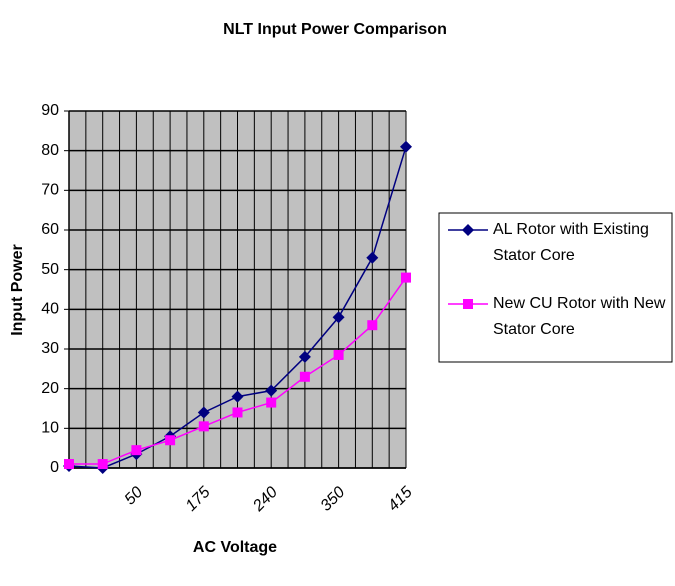  I want to click on chart-title: NLT Input Power Comparison, so click(335, 29).